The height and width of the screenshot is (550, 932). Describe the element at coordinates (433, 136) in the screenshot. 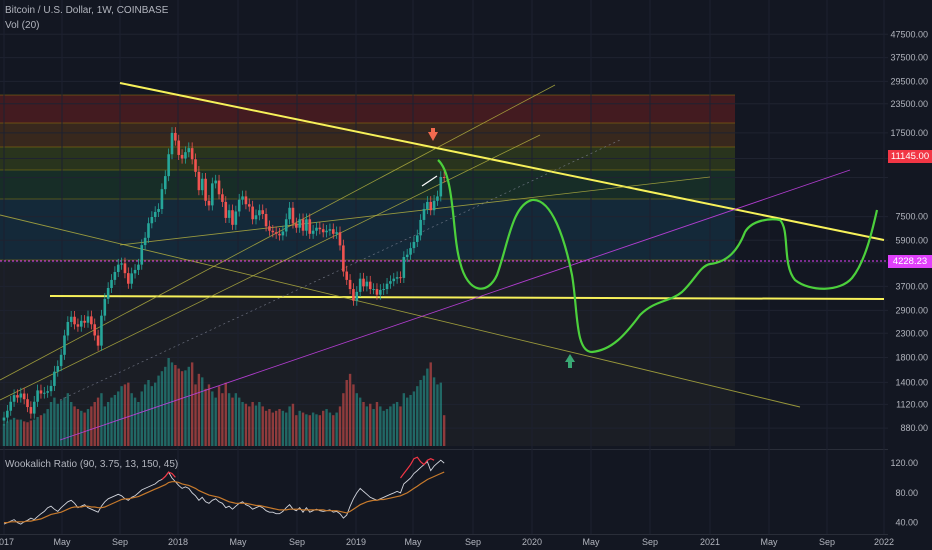

I see `down-arrow-icon` at that location.